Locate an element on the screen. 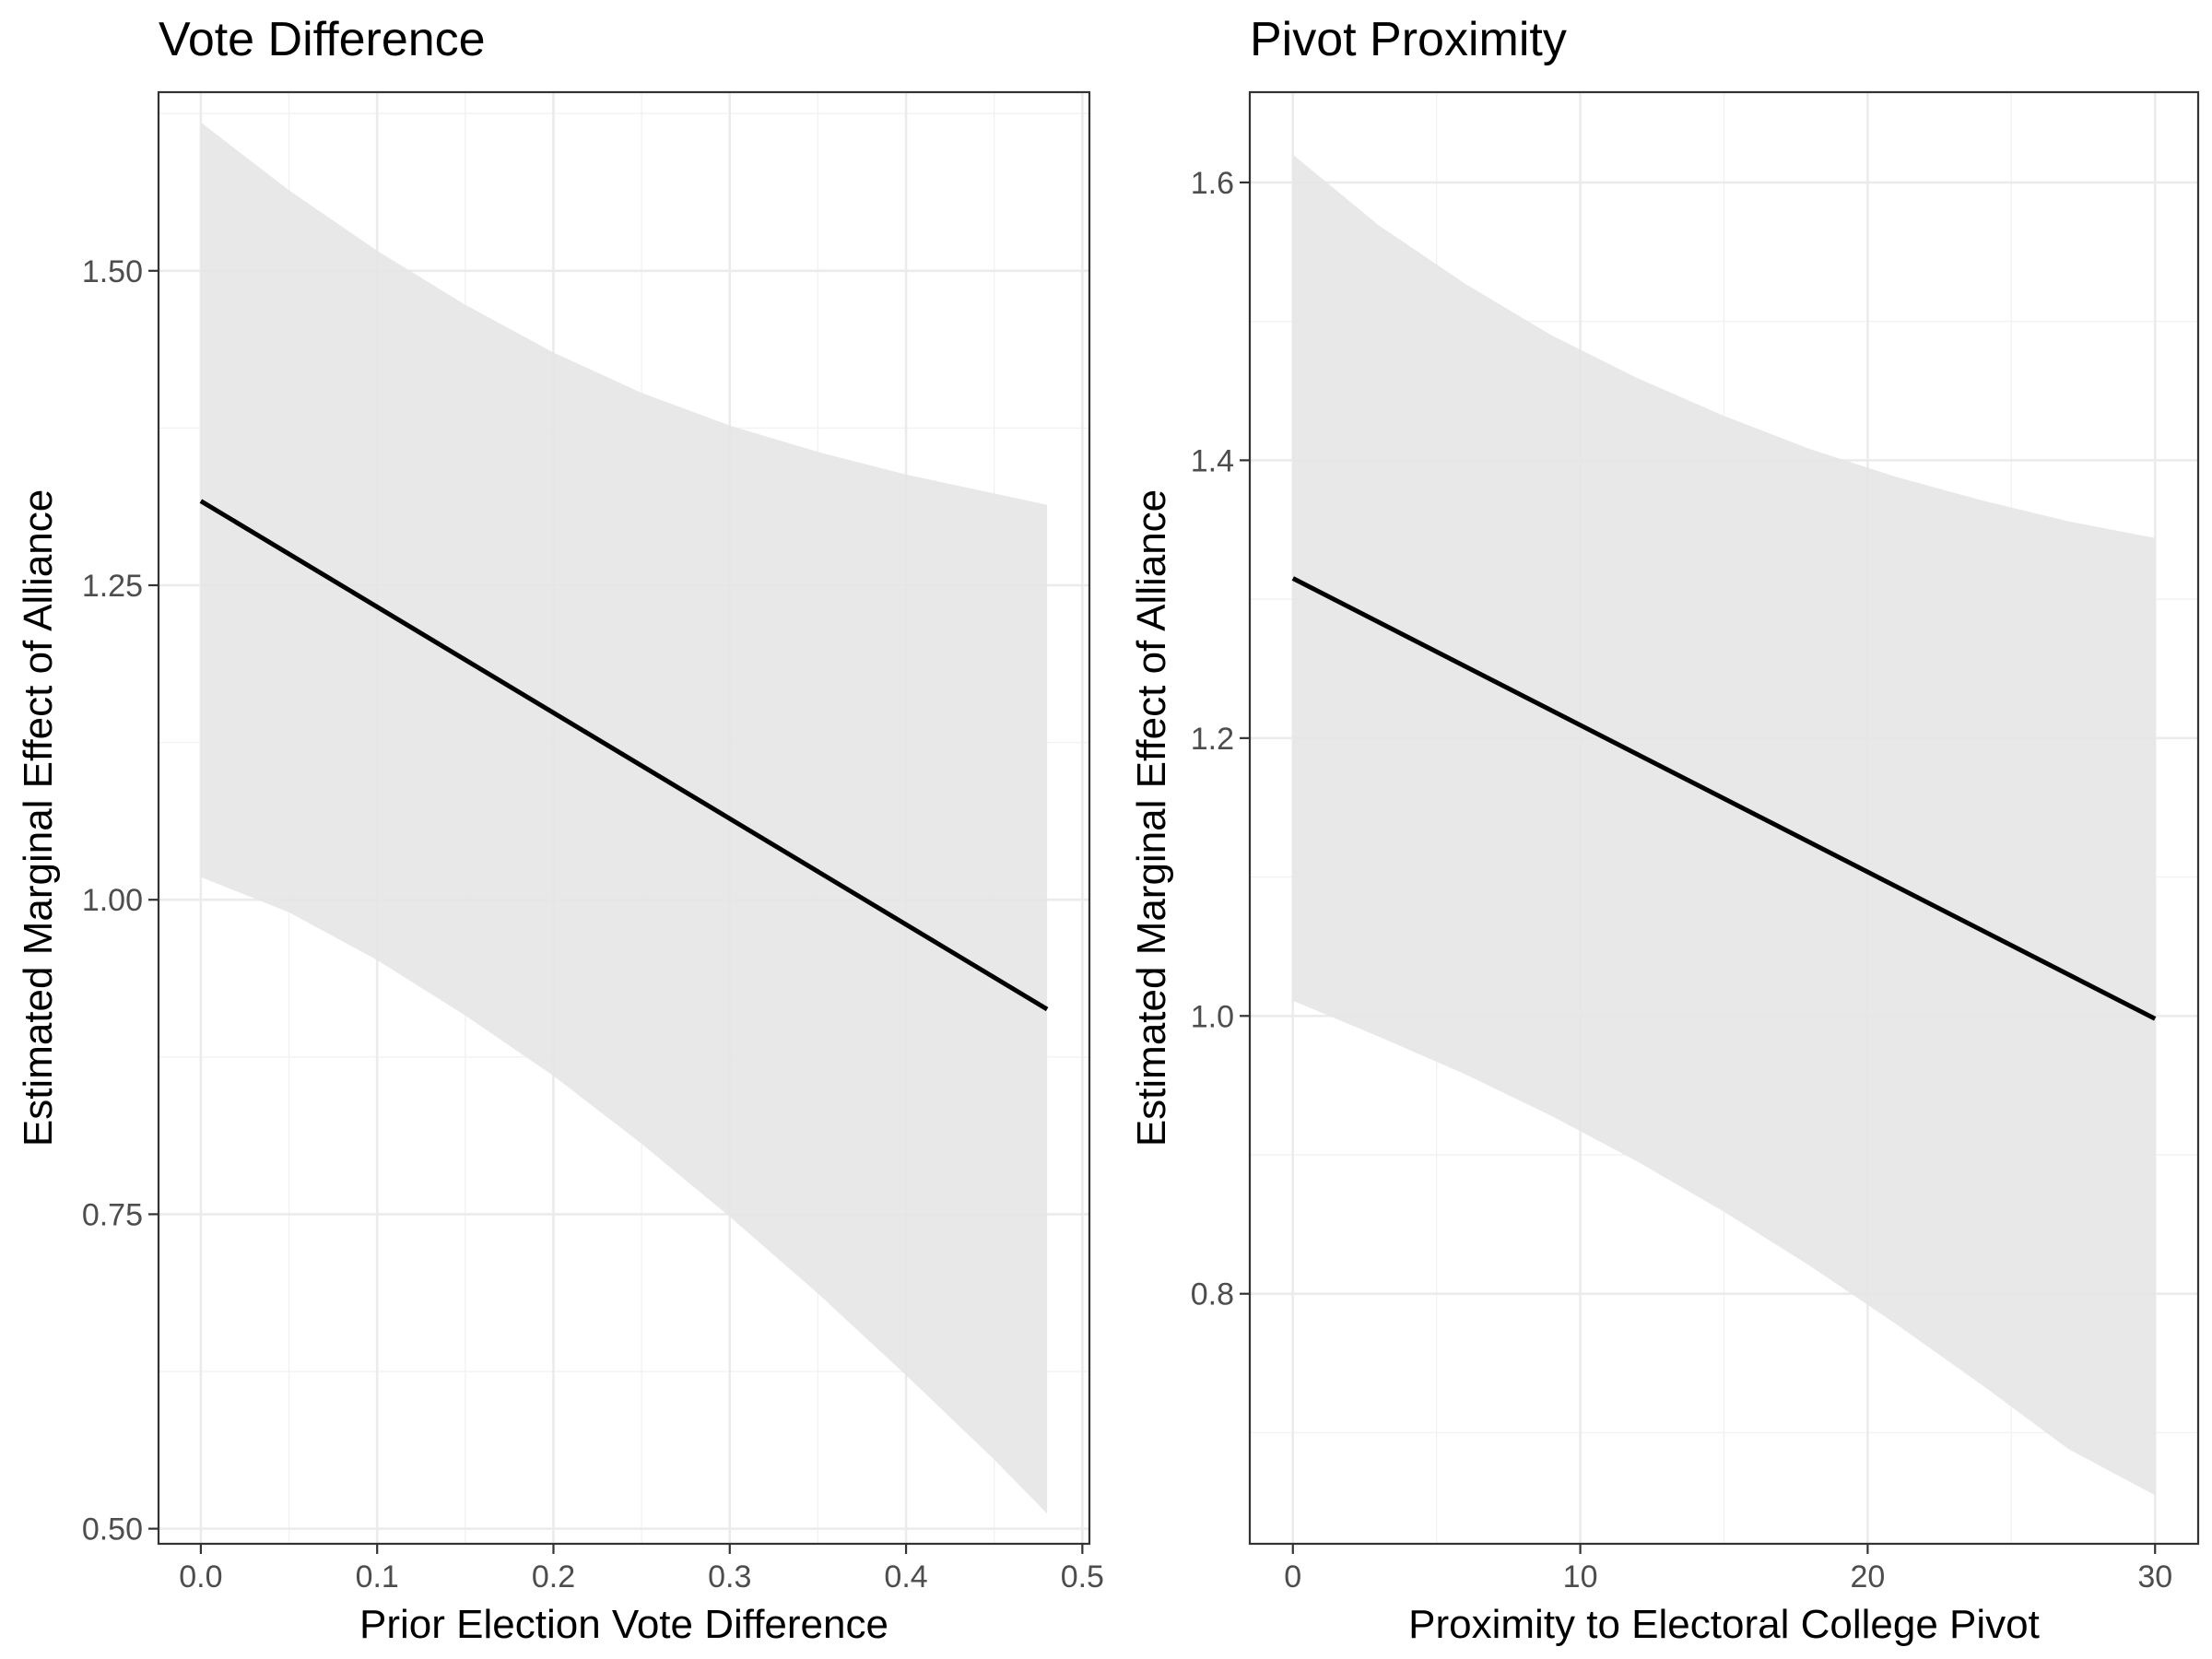 The height and width of the screenshot is (1659, 2212). panel-2-y-tick-label: 1.2 is located at coordinates (1212, 739).